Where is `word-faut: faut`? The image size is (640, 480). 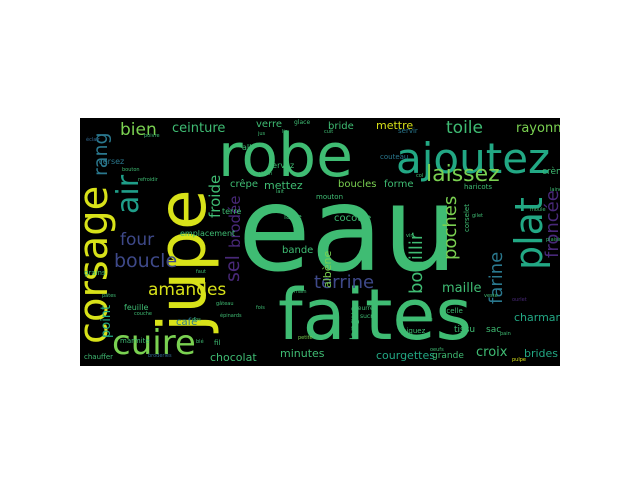 word-faut: faut is located at coordinates (201, 272).